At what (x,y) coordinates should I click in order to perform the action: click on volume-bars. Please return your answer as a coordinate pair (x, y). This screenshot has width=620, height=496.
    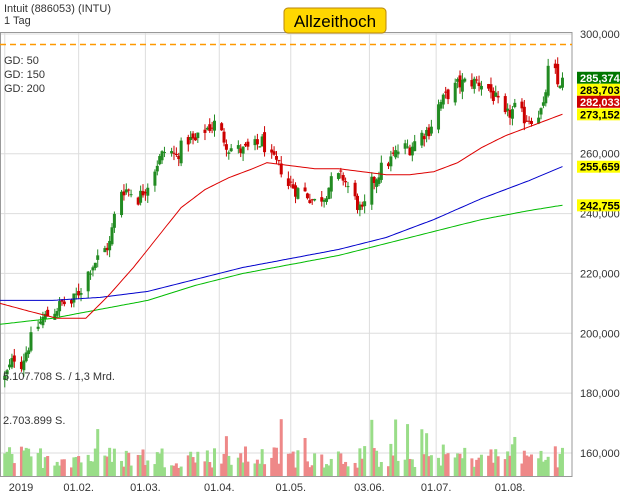
    Looking at the image, I should click on (283, 447).